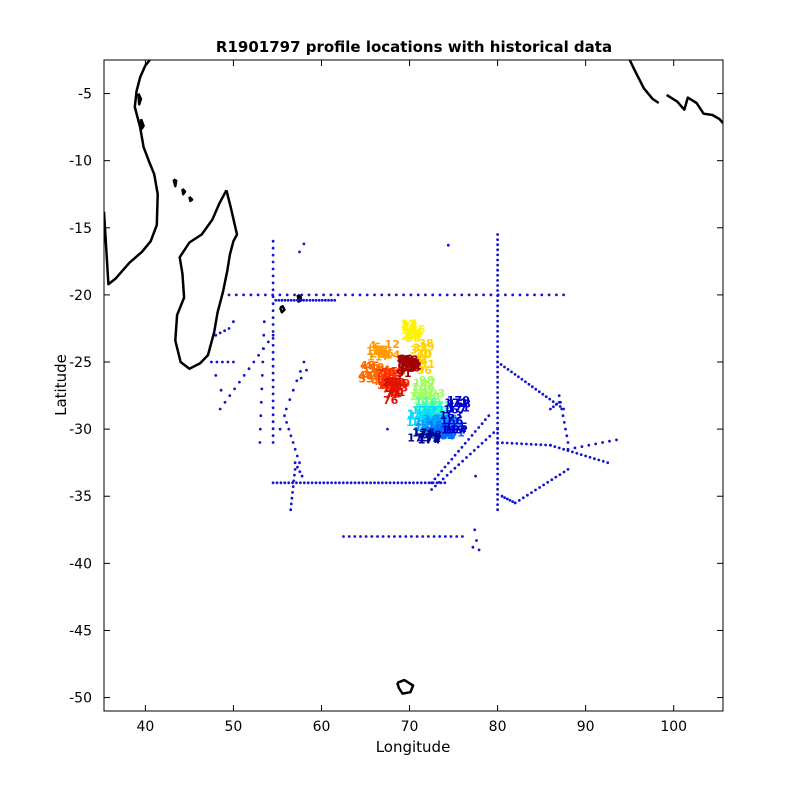 The width and height of the screenshot is (800, 800). I want to click on profile-marker: 132, so click(427, 410).